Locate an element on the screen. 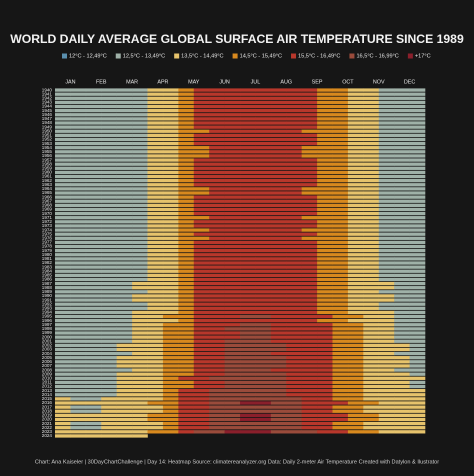 Image resolution: width=474 pixels, height=476 pixels. x-tick-label: NOV is located at coordinates (379, 82).